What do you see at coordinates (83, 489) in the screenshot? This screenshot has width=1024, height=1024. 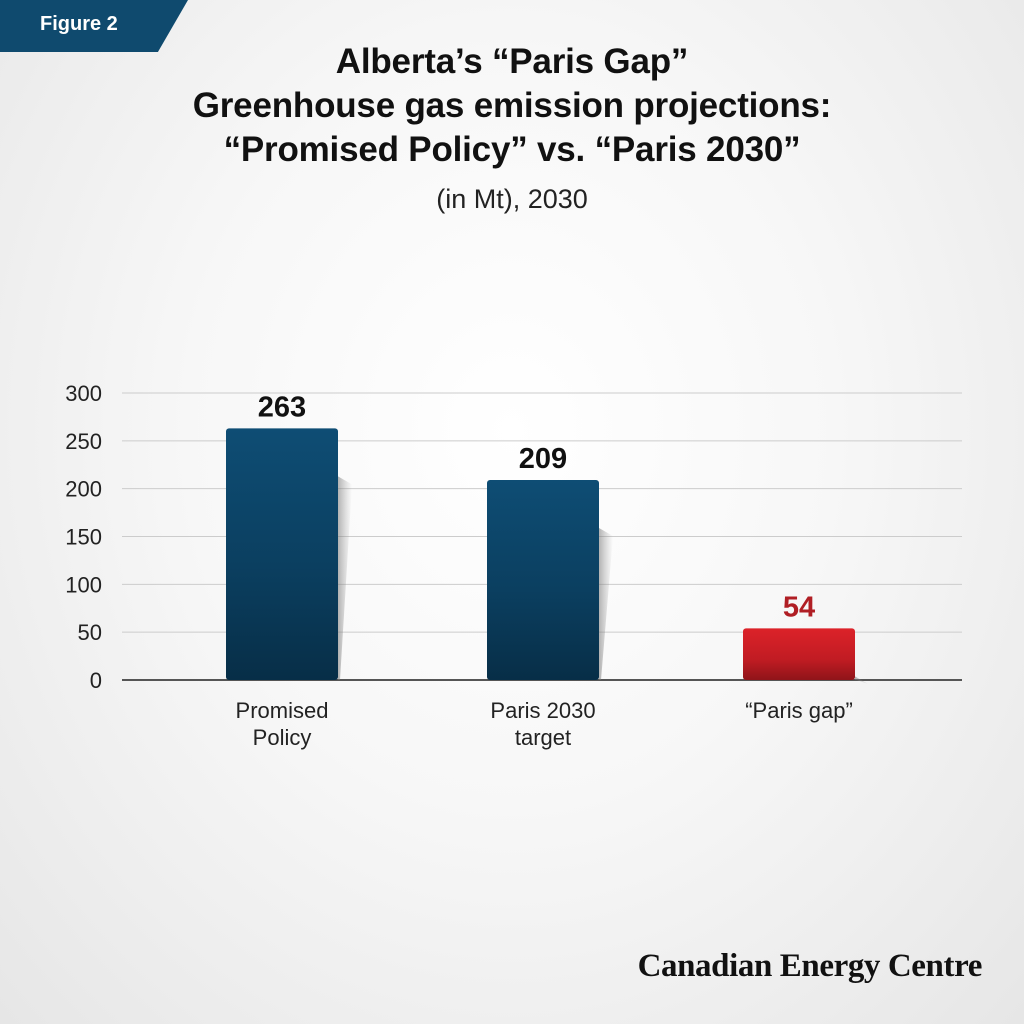 I see `y-tick-label: 200` at bounding box center [83, 489].